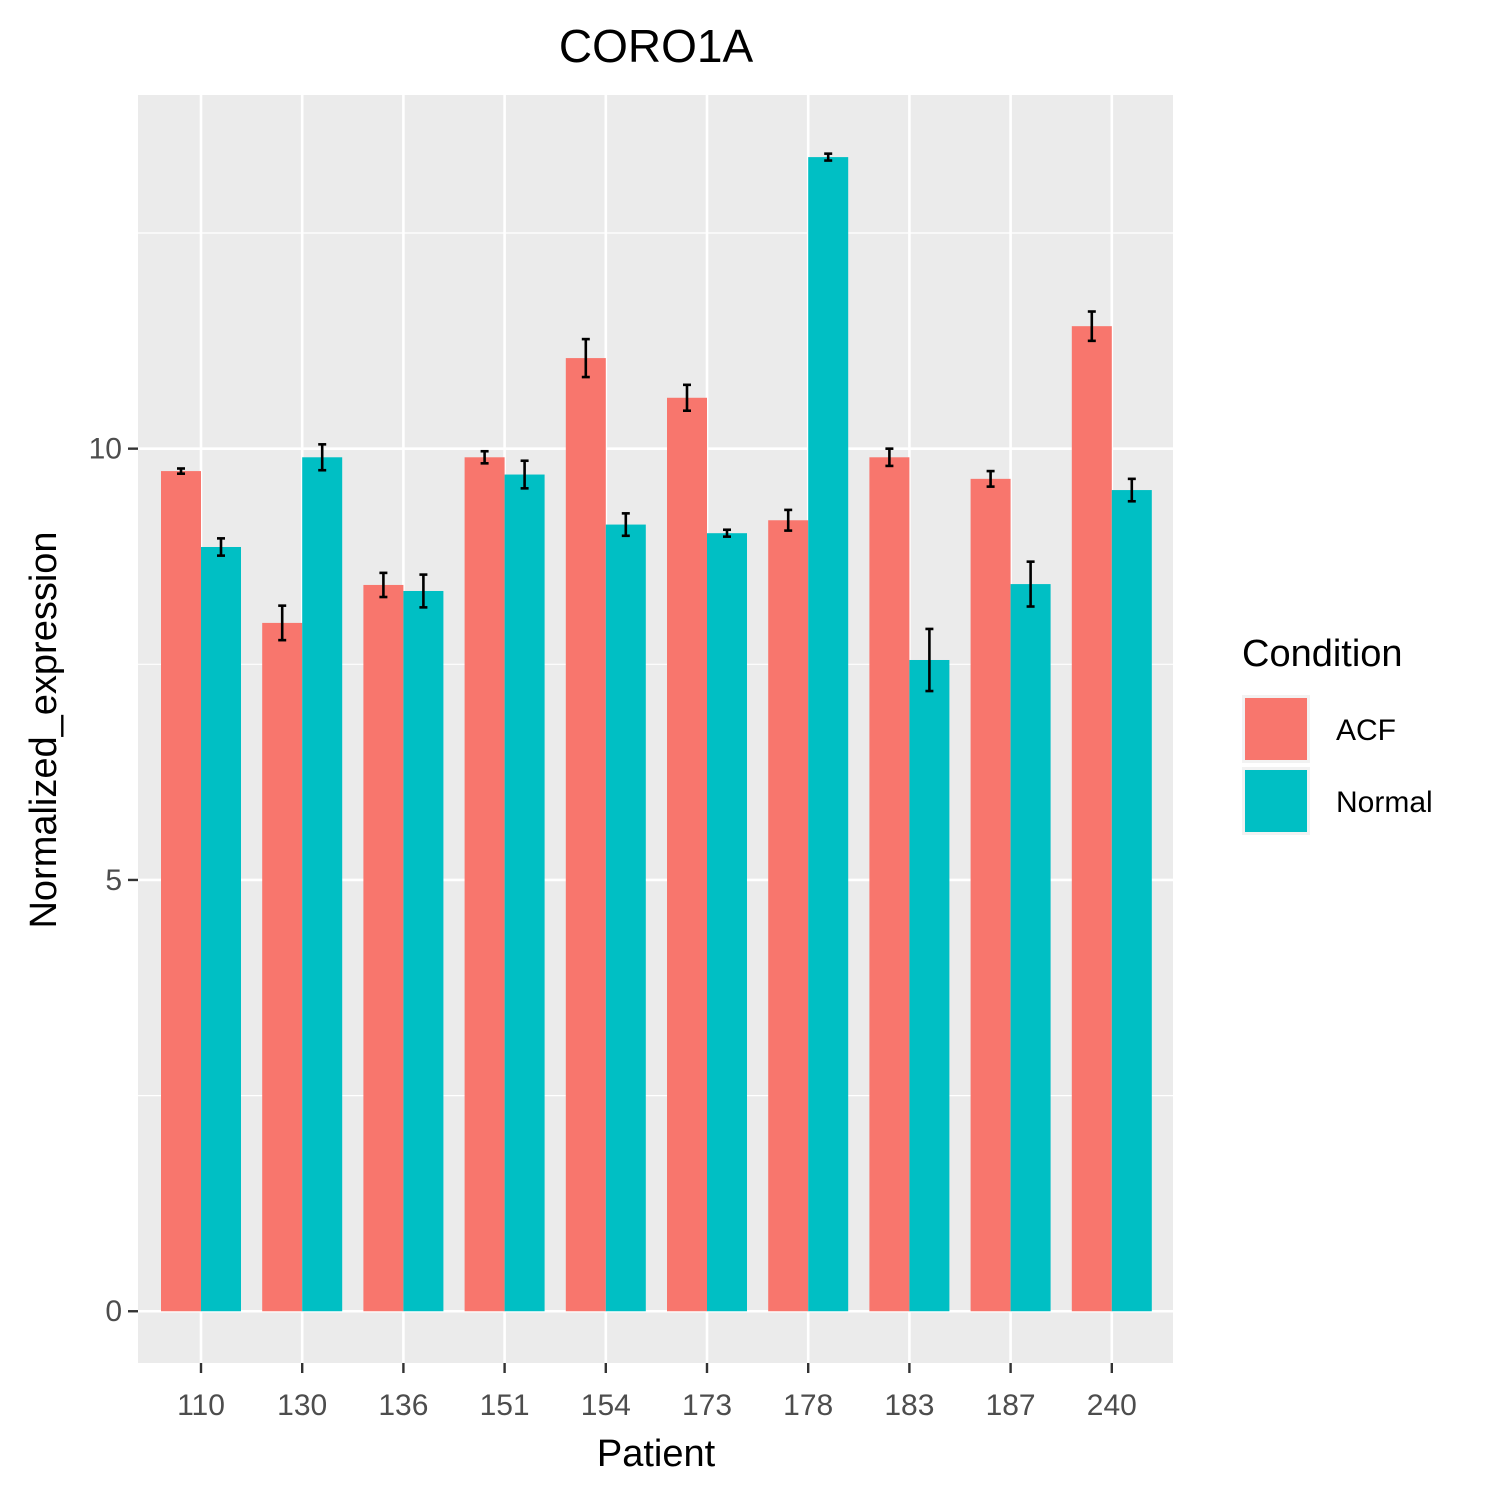  I want to click on y-axis-title: Normalized_expression, so click(44, 729).